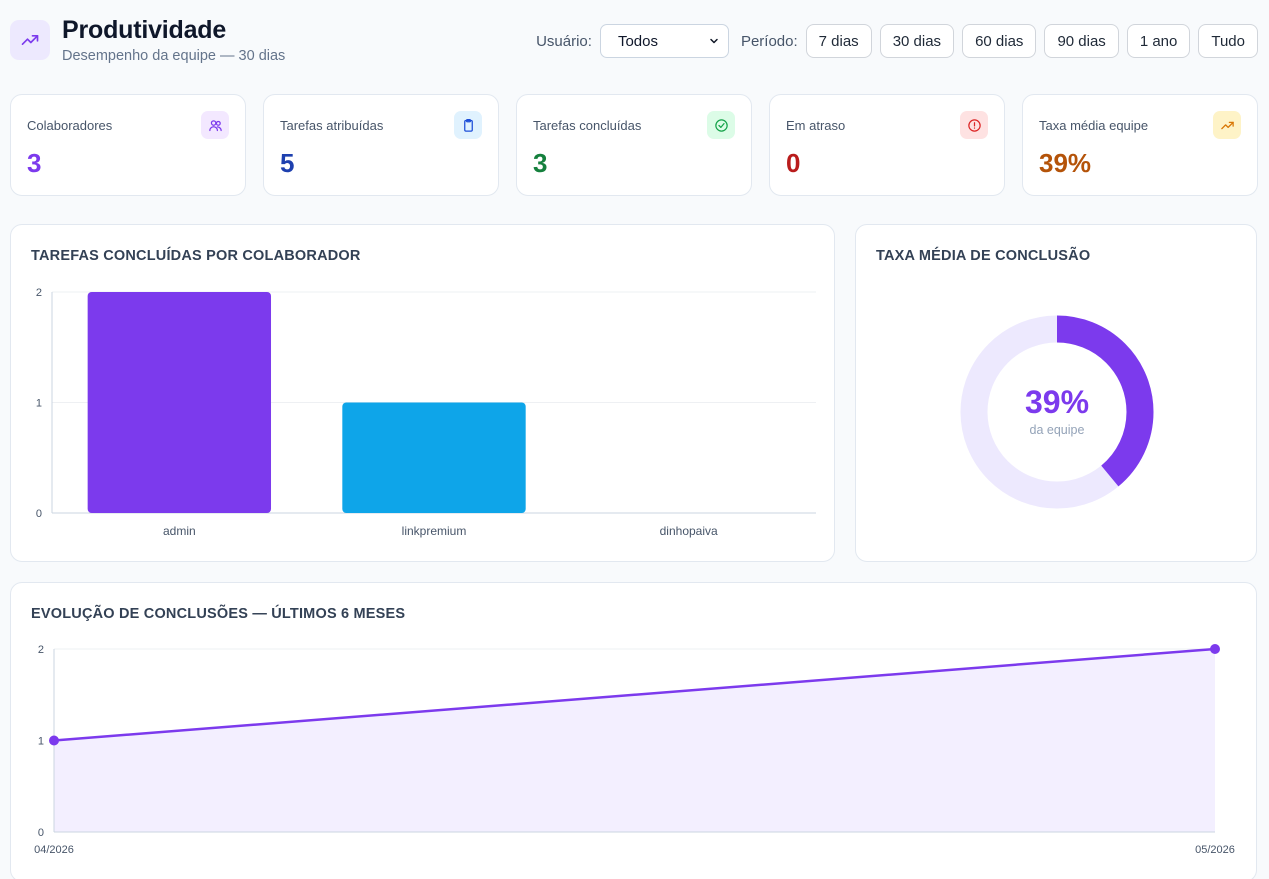 Image resolution: width=1269 pixels, height=879 pixels. I want to click on bar-linkpremium, so click(434, 457).